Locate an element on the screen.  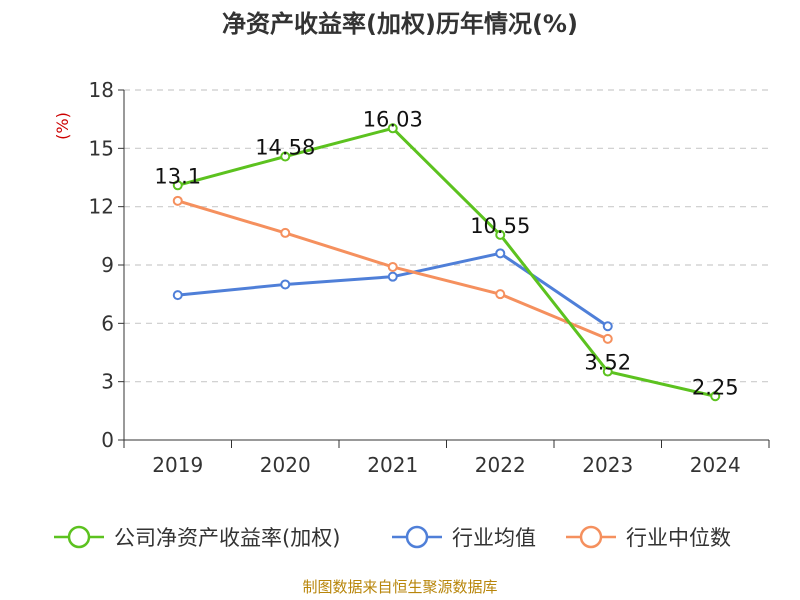
x-tick-label: 2022 is located at coordinates (500, 465).